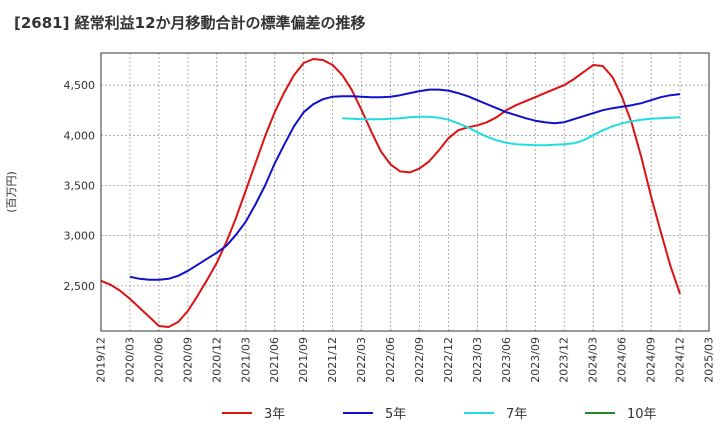 This screenshot has width=720, height=440. Describe the element at coordinates (80, 236) in the screenshot. I see `y-tick-label: 3,000` at that location.